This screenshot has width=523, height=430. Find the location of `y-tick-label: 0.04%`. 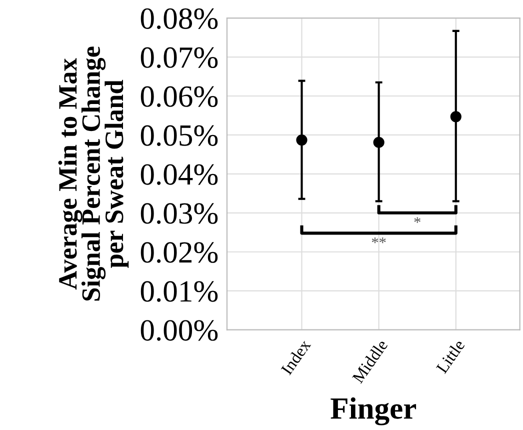

y-tick-label: 0.04% is located at coordinates (179, 174).